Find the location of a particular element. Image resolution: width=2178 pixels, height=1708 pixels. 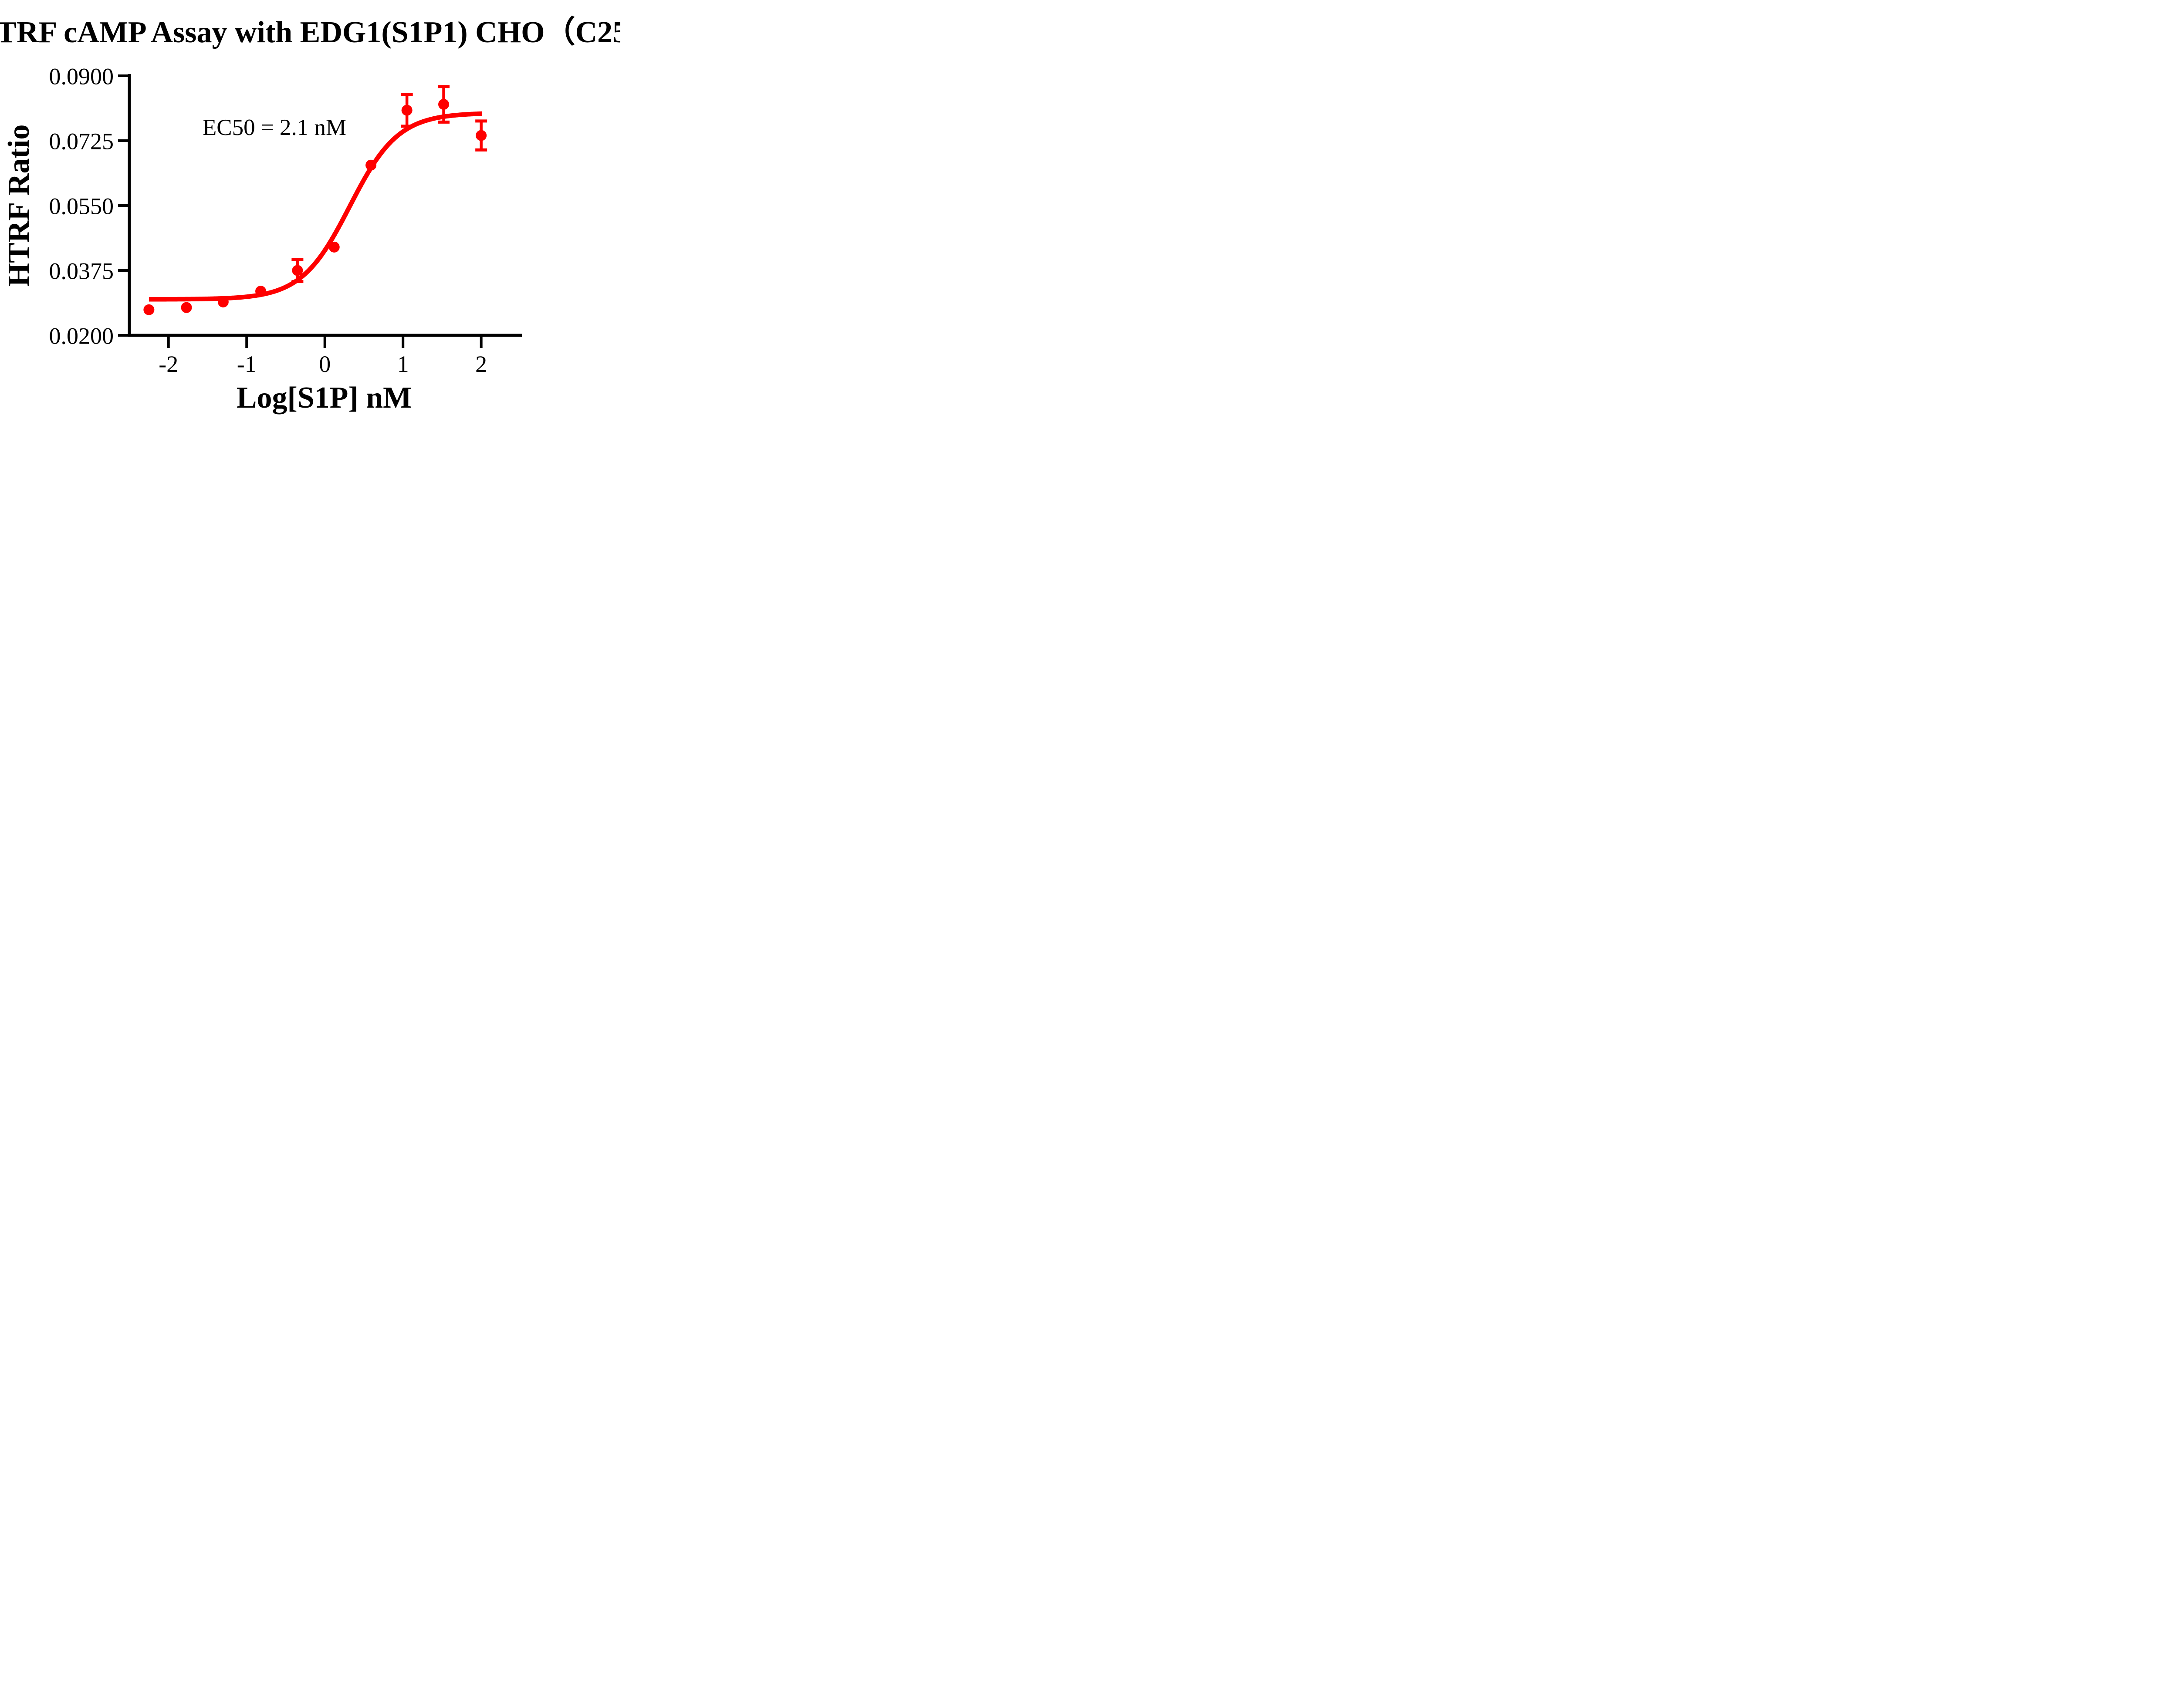

x-tick-label: -1 is located at coordinates (247, 364).